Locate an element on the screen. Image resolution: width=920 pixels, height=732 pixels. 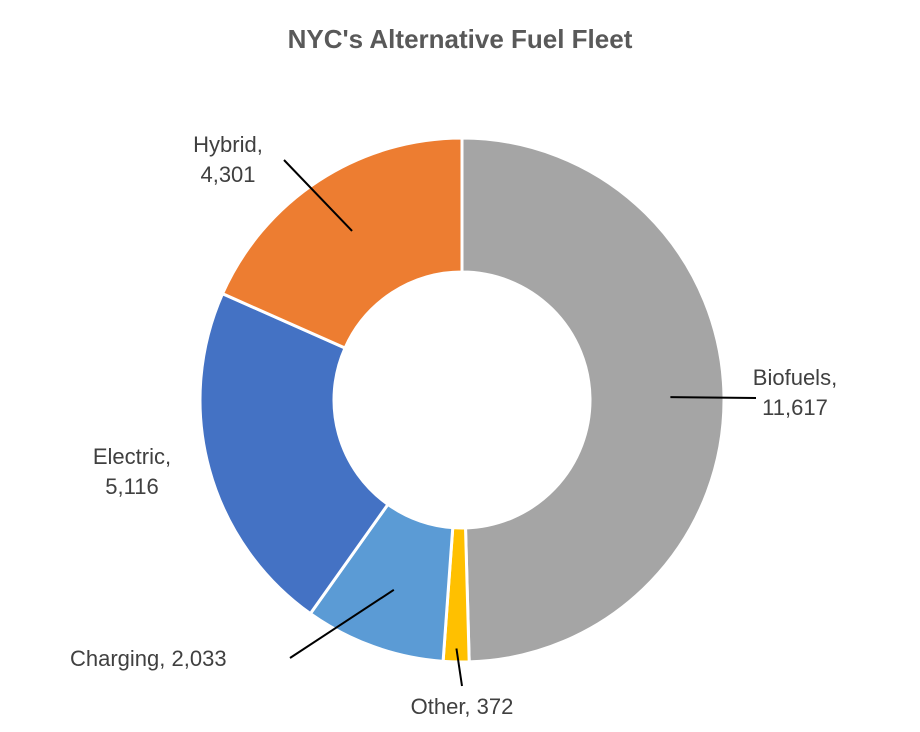
leader-line-other is located at coordinates (459, 667).